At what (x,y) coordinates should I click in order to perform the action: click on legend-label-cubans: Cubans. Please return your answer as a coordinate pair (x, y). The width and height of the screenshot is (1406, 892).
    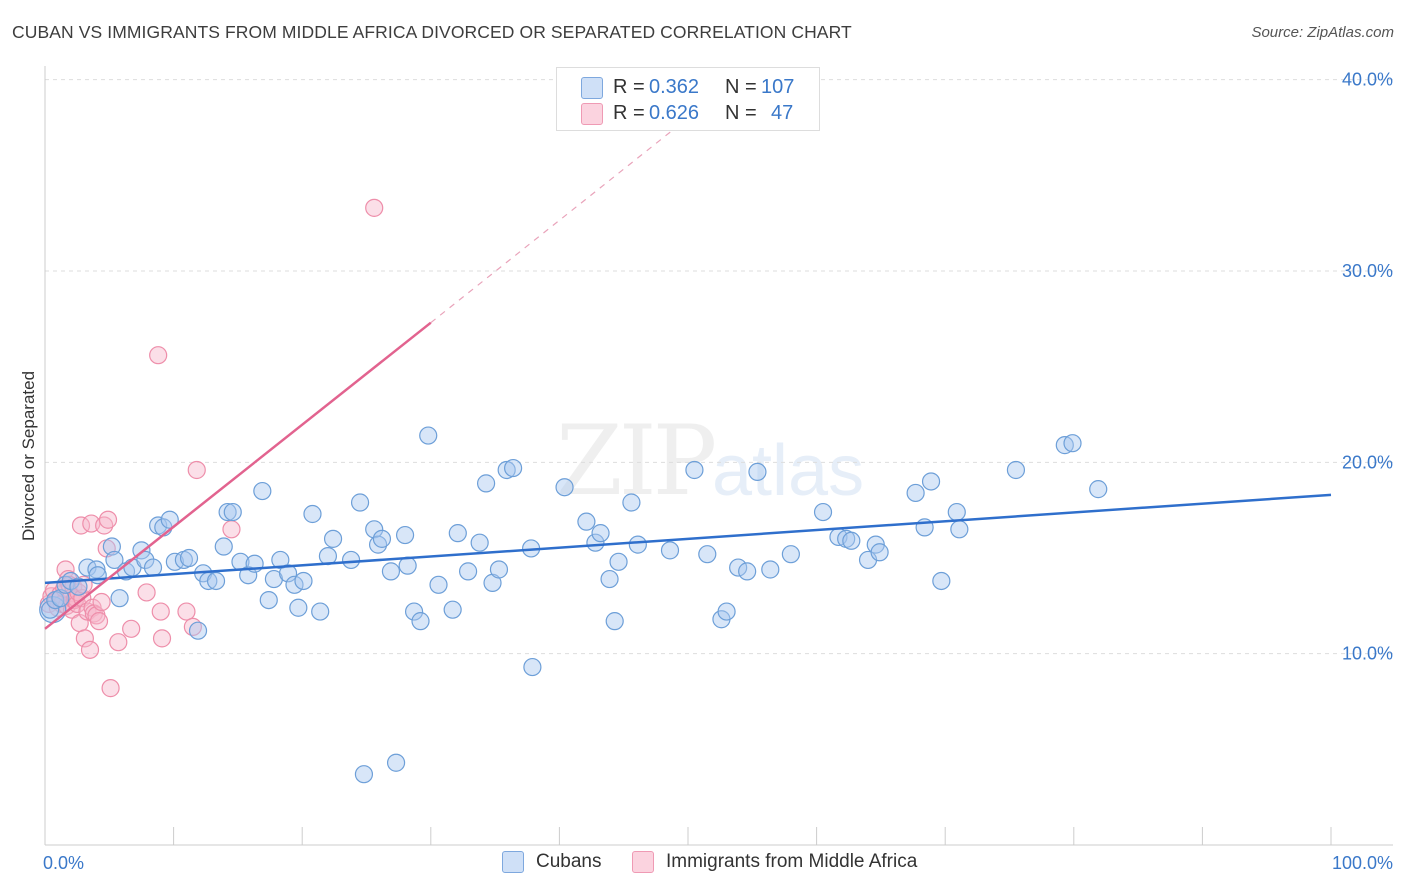
    Looking at the image, I should click on (569, 861).